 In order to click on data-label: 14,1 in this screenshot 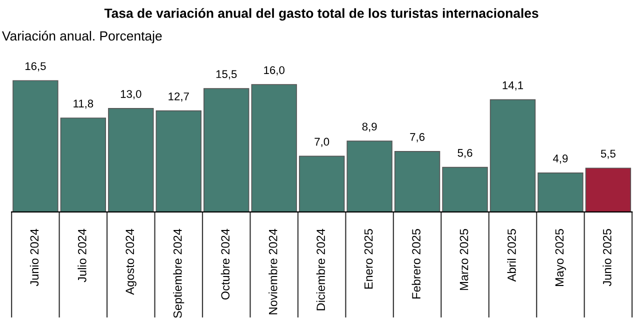, I will do `click(513, 85)`.